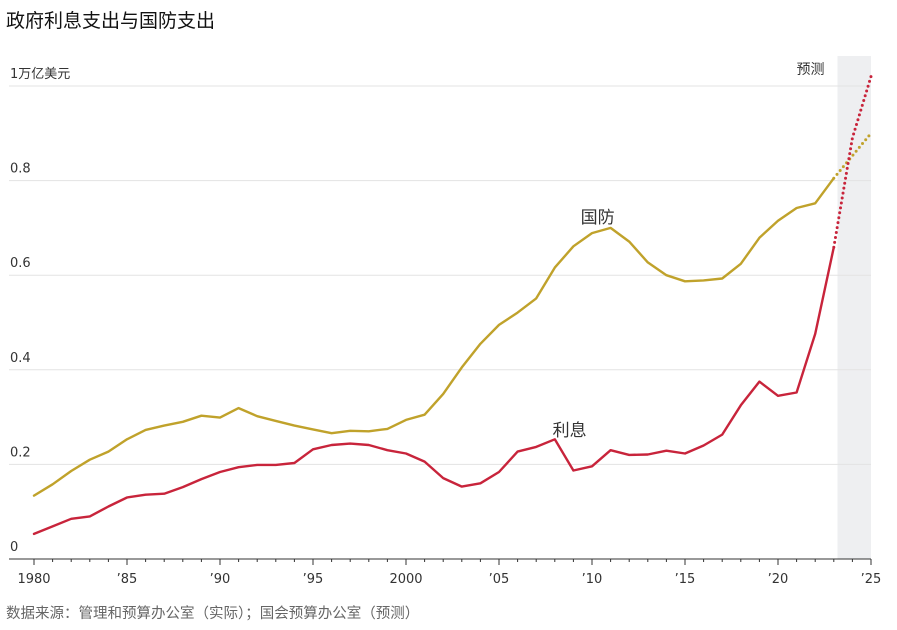  What do you see at coordinates (405, 579) in the screenshot?
I see `x-tick-label: 2000` at bounding box center [405, 579].